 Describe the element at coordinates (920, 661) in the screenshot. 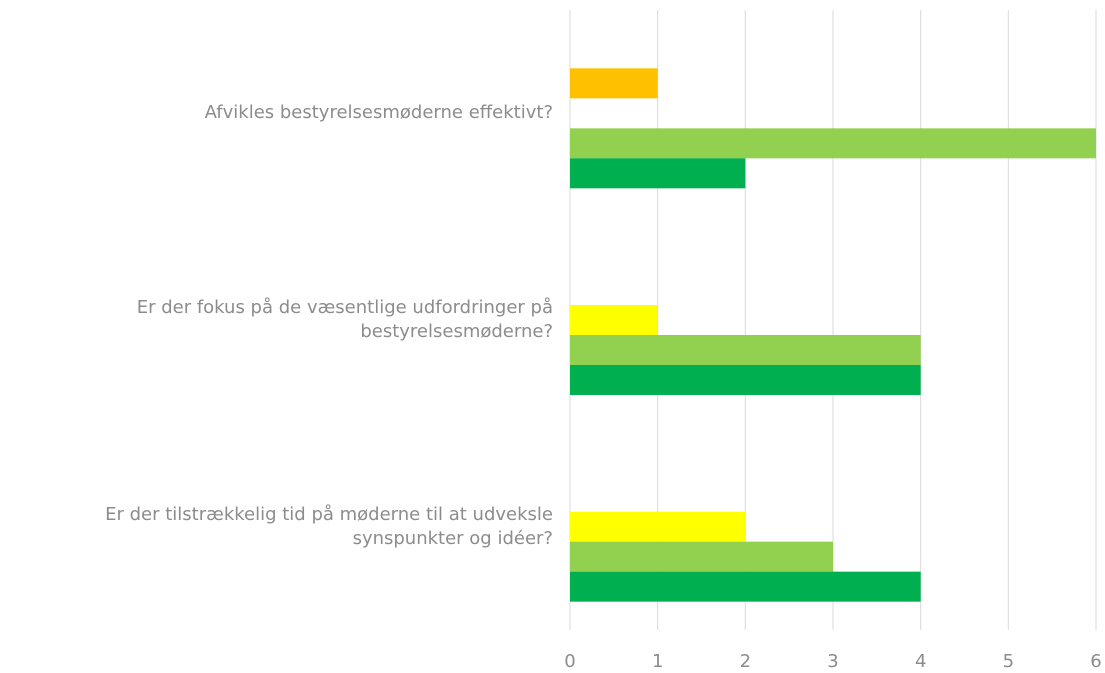

I see `x-tick-label: 4` at that location.